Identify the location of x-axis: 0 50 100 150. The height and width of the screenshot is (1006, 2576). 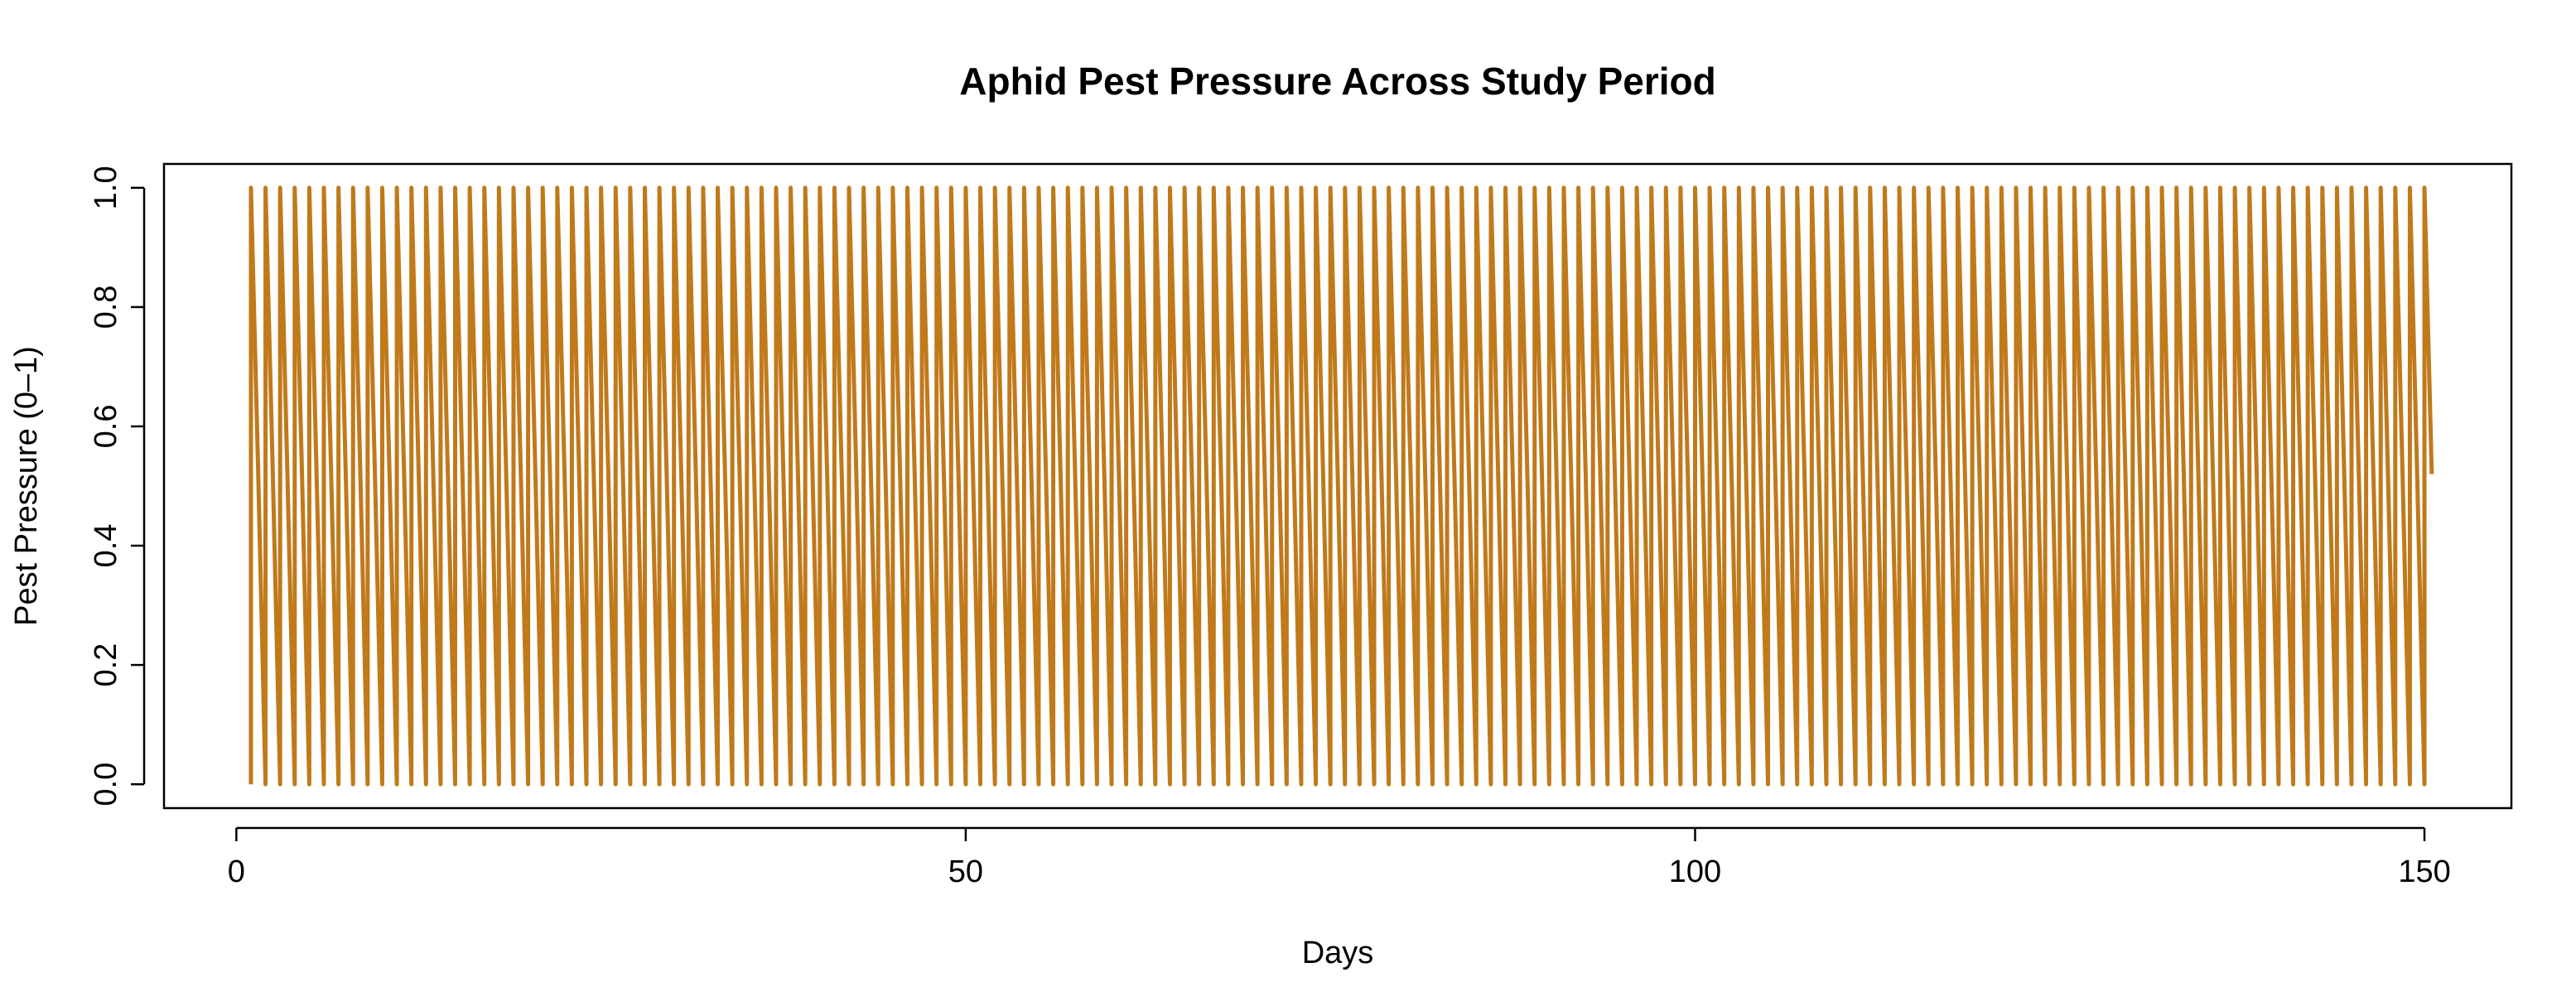
(1339, 857).